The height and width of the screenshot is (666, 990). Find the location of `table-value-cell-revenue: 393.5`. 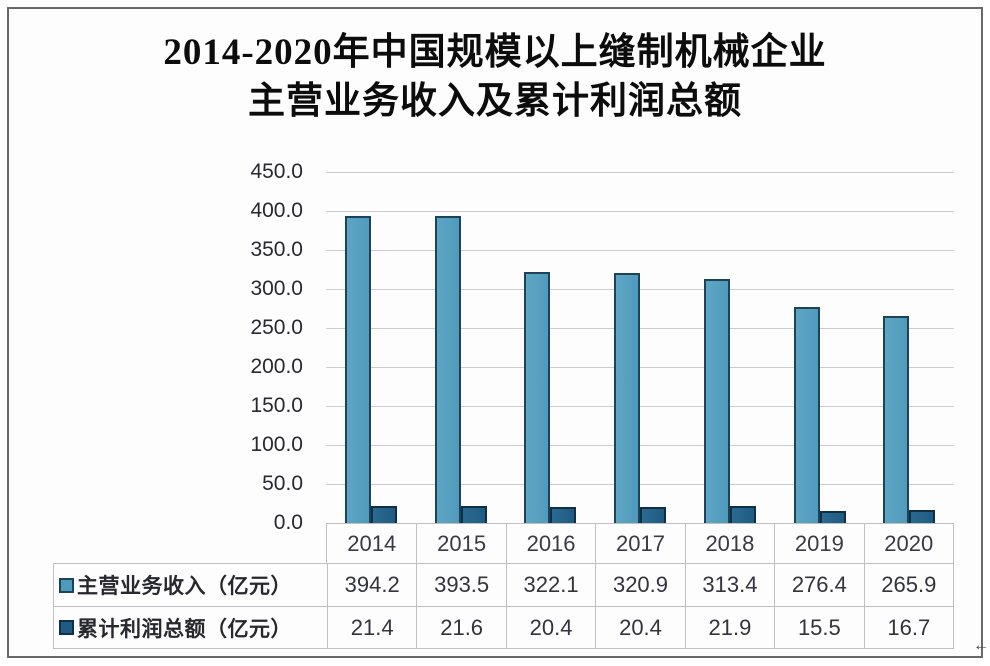

table-value-cell-revenue: 393.5 is located at coordinates (460, 585).